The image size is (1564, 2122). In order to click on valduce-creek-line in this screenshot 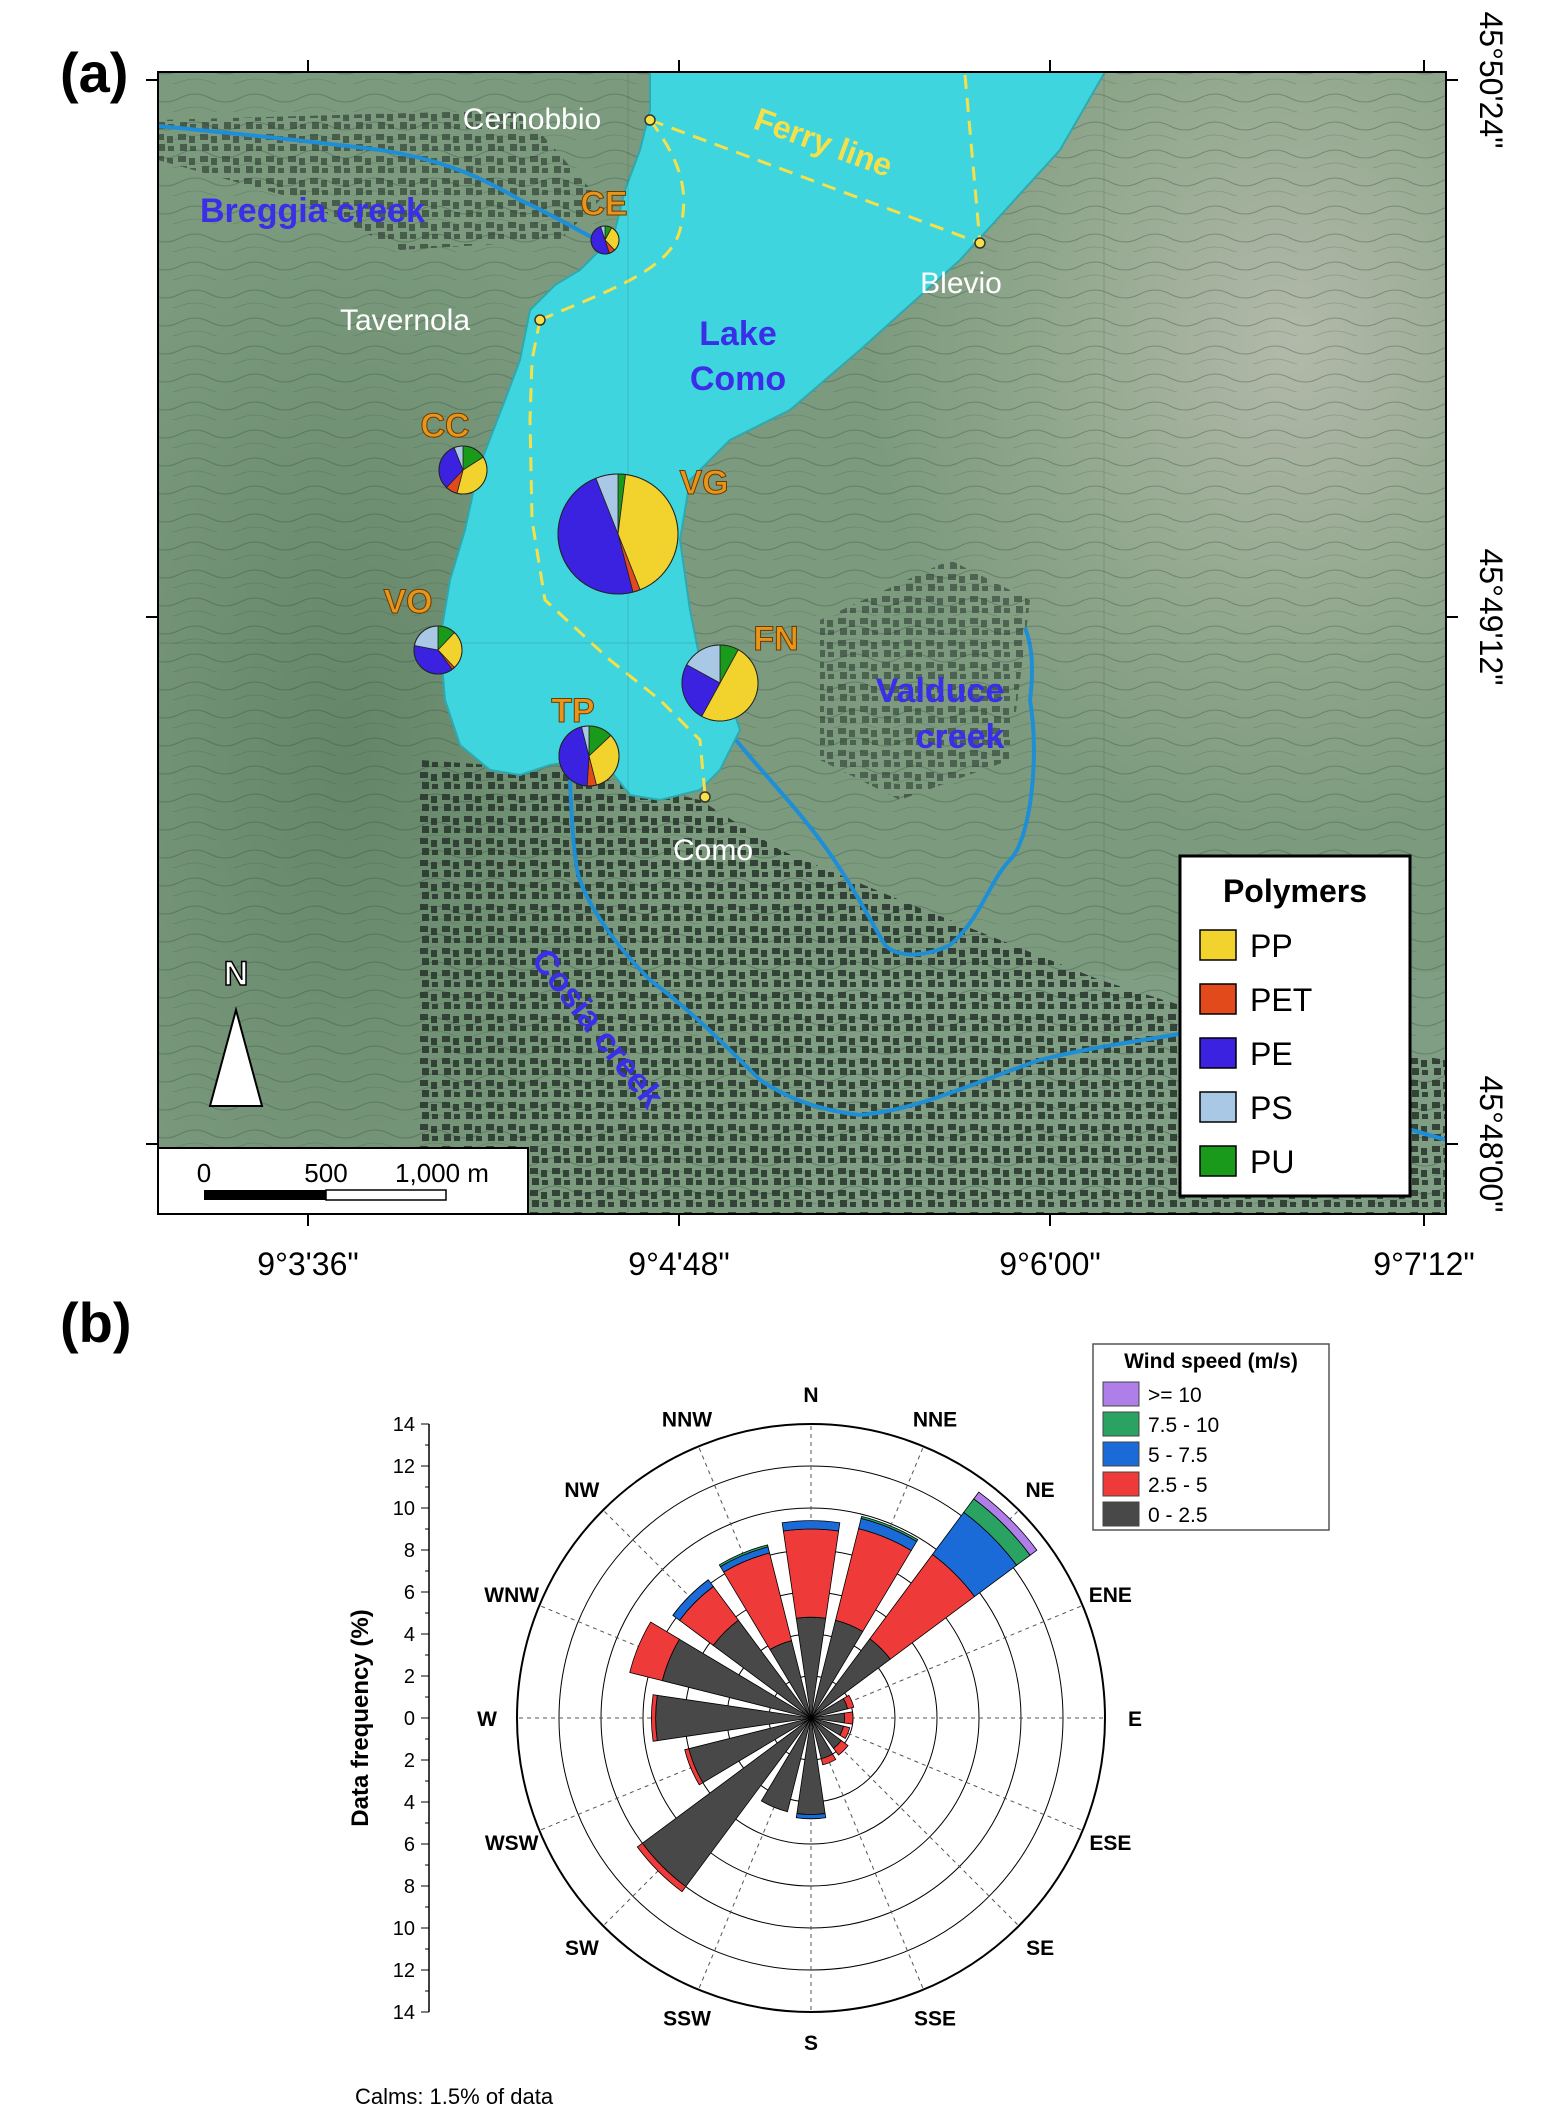, I will do `click(885, 792)`.